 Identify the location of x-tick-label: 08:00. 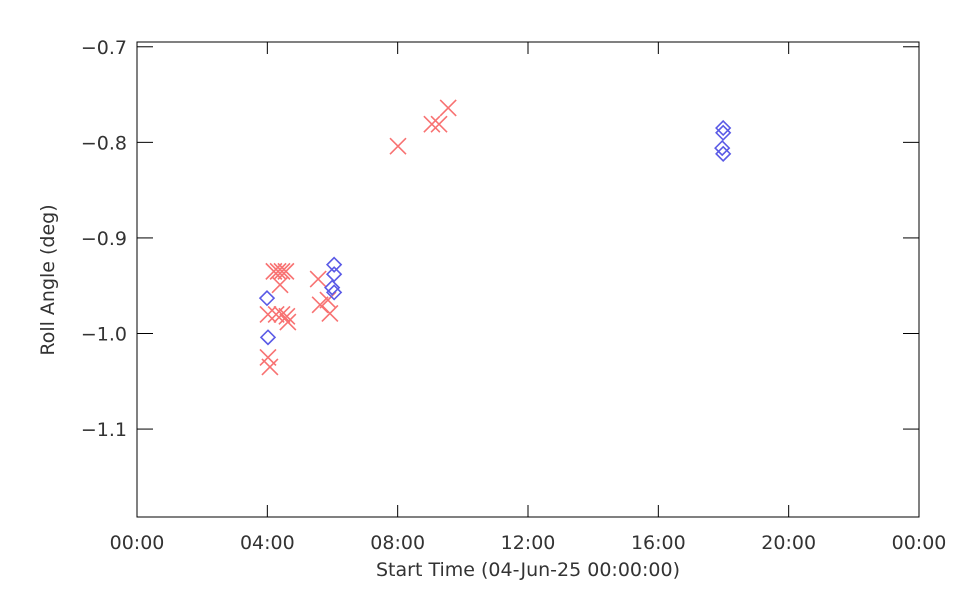
(397, 543).